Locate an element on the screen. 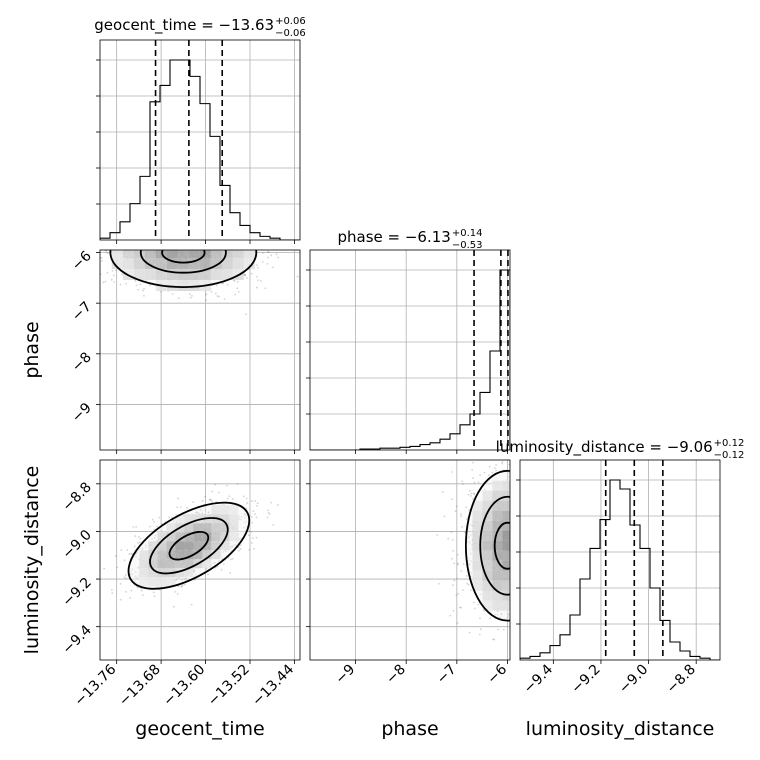  title-text: luminosity_distance = −9.06 is located at coordinates (604, 447).